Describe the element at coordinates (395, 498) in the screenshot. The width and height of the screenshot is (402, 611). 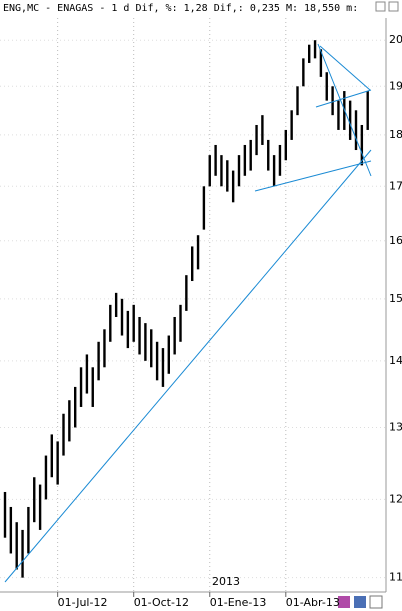
I see `y-tick-label: 12` at that location.